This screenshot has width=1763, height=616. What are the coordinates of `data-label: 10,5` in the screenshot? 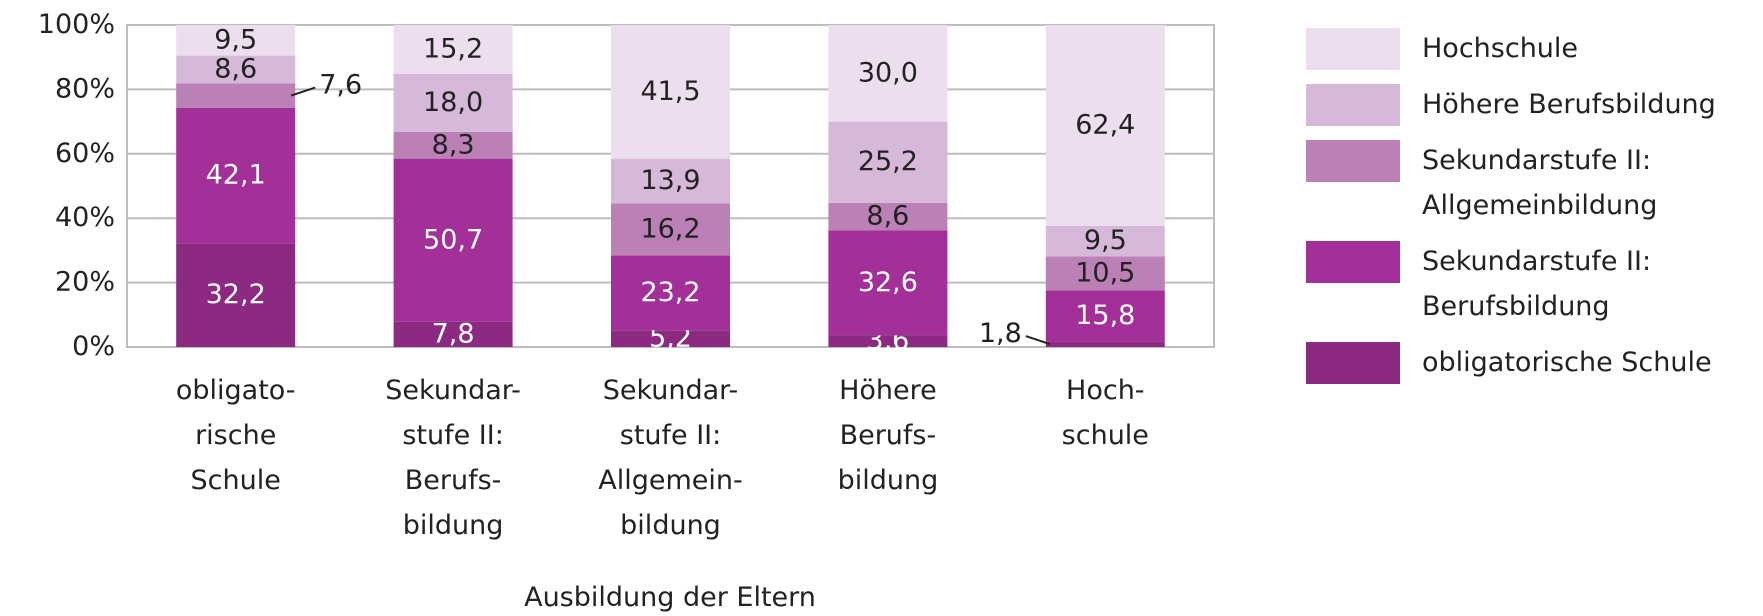 It's located at (1105, 272).